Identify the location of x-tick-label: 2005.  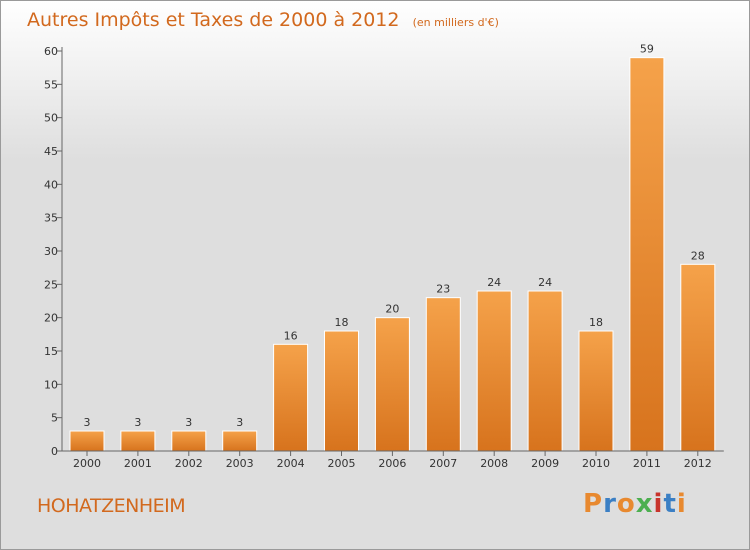
(342, 463).